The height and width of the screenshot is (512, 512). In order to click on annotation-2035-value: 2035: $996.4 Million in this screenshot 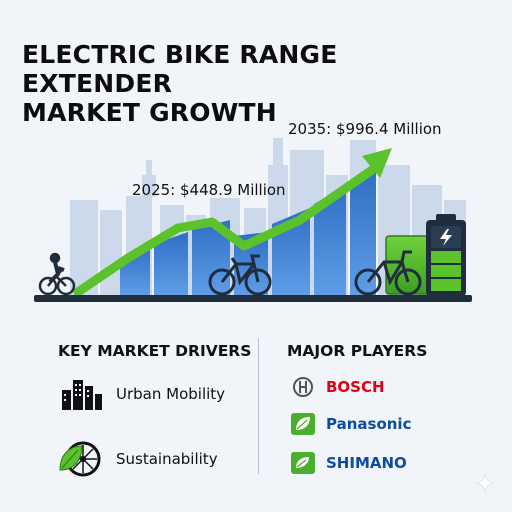, I will do `click(365, 129)`.